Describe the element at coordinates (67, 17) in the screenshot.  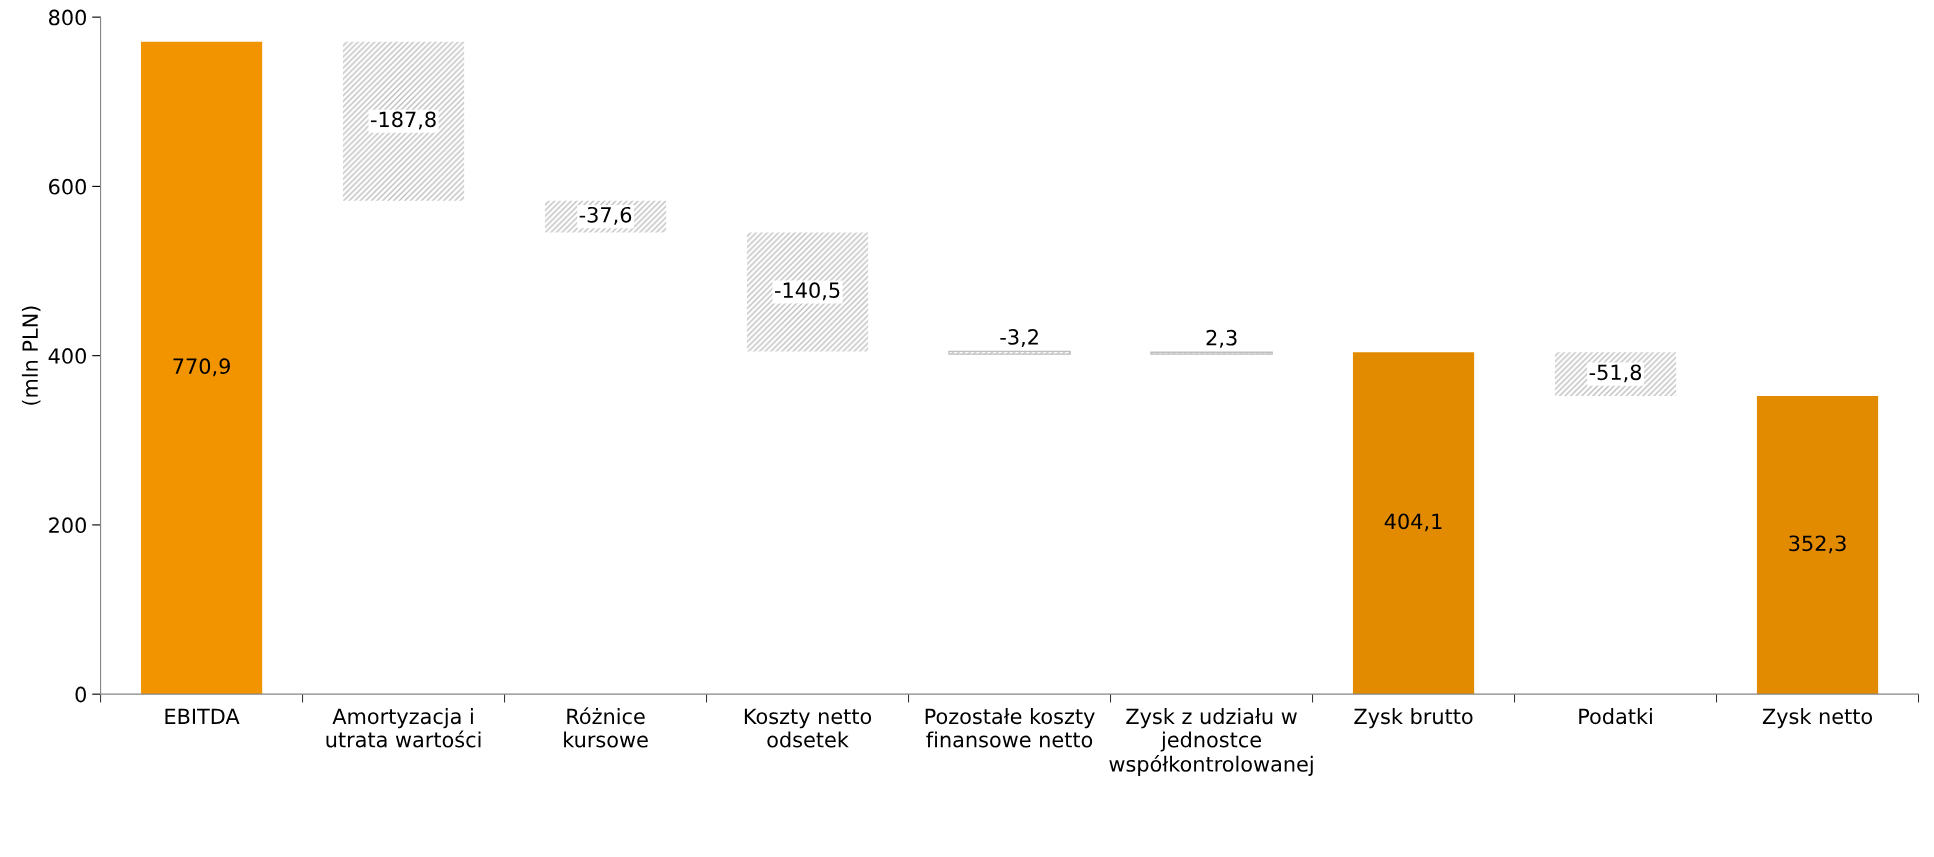
I see `y-tick-label: 800` at that location.